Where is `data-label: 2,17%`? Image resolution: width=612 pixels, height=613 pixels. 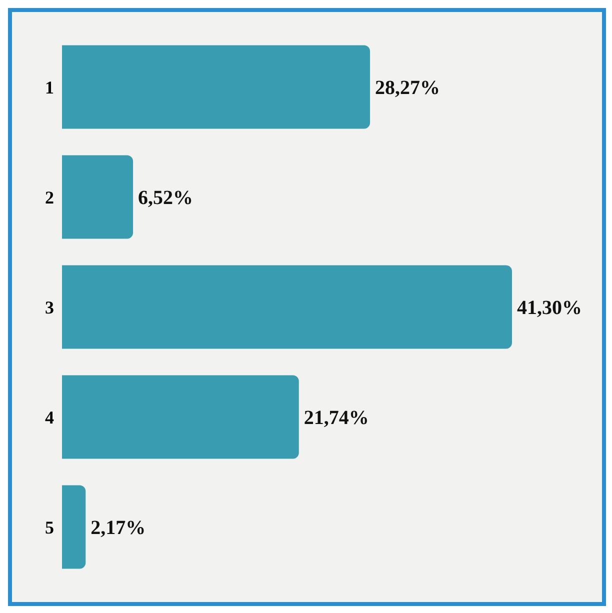
data-label: 2,17% is located at coordinates (118, 528).